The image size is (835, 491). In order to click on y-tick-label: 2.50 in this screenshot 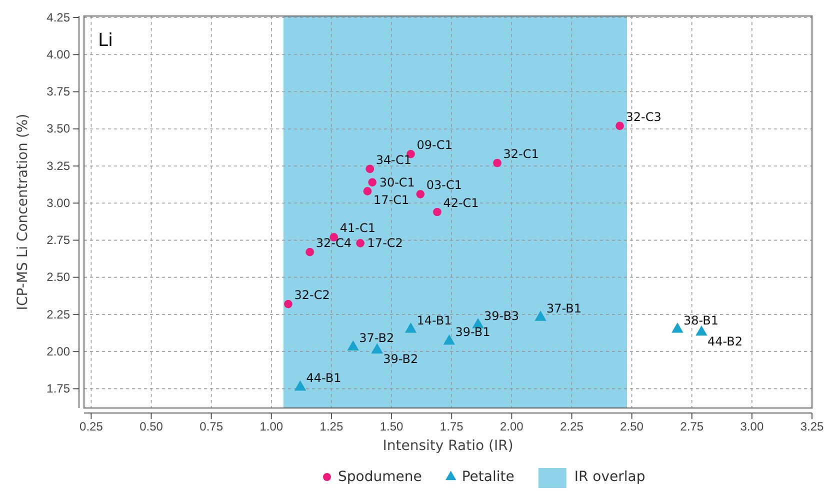, I will do `click(58, 277)`.